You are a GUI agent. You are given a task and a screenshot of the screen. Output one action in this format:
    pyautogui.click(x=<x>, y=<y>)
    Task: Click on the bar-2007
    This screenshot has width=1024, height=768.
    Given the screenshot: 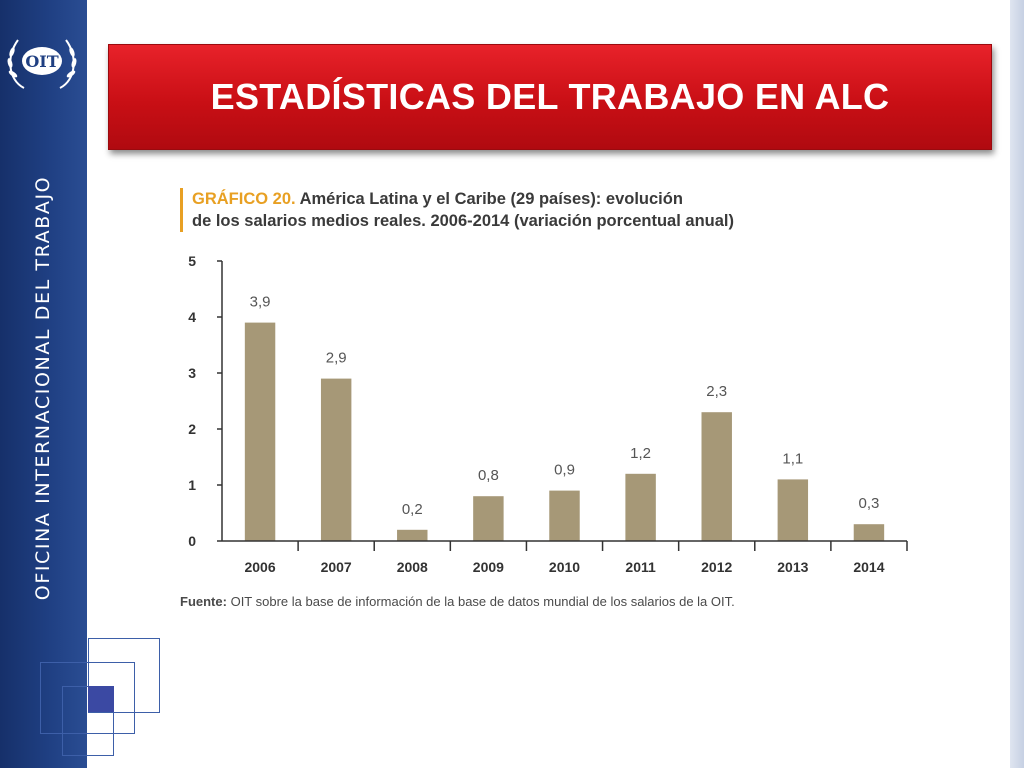 What is the action you would take?
    pyautogui.click(x=336, y=459)
    